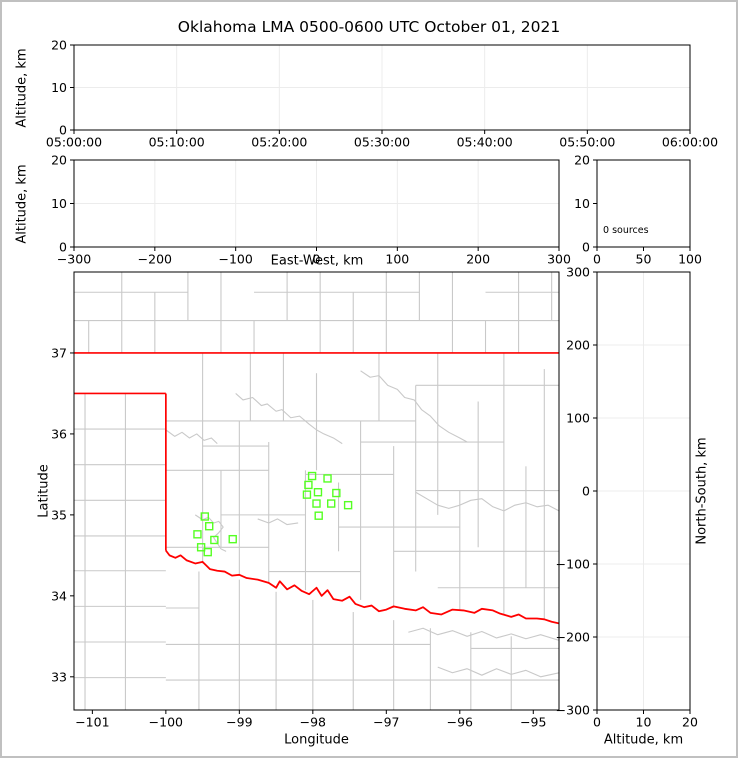 This screenshot has width=738, height=758. I want to click on svg-text: −96, so click(460, 722).